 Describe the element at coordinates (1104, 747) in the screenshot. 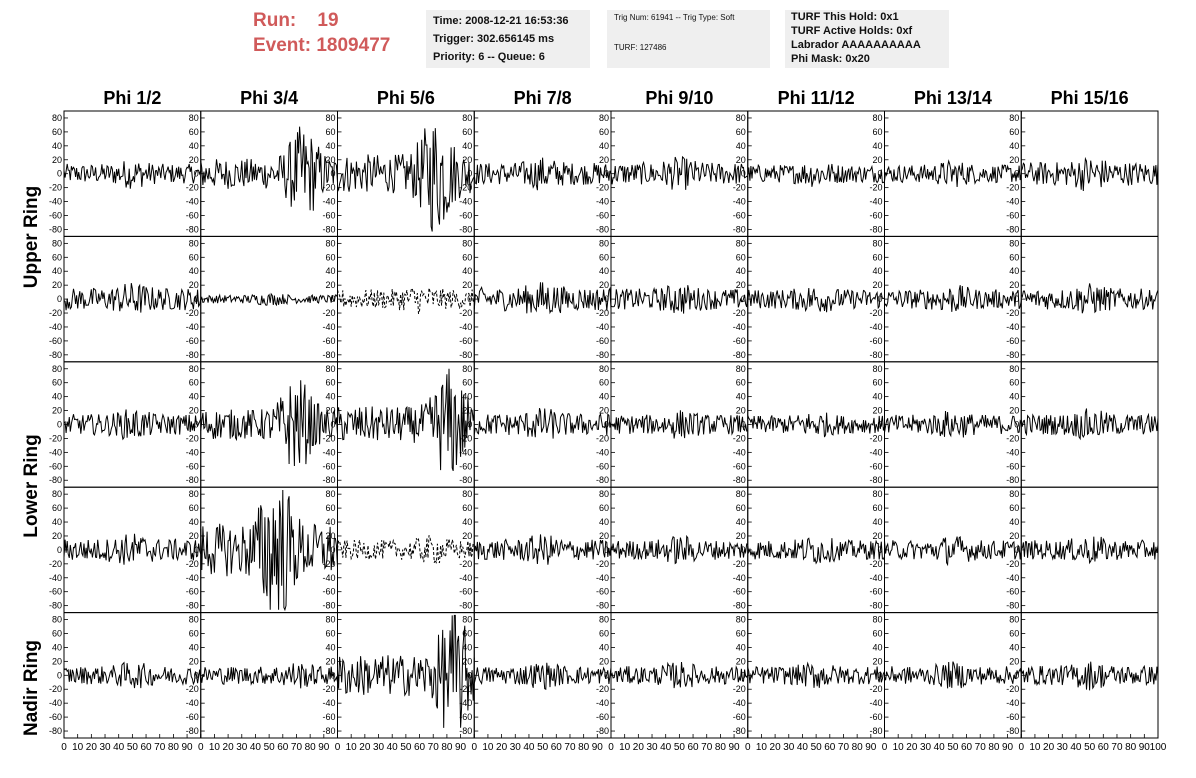

I see `x-tick-label: 60` at that location.